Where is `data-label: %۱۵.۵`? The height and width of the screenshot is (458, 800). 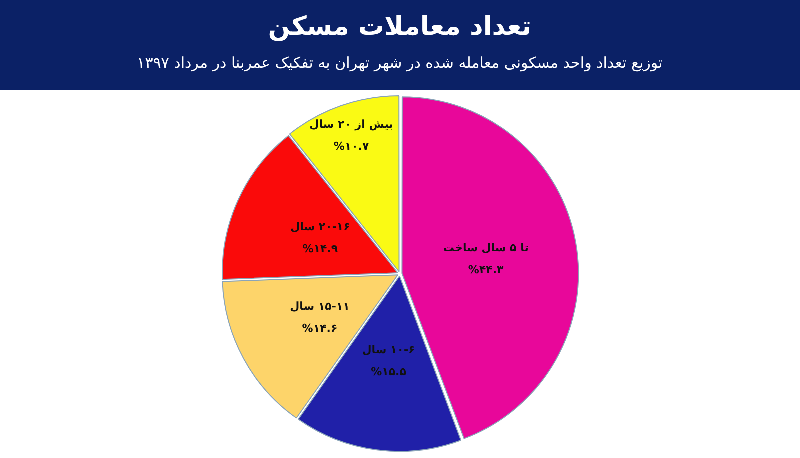 data-label: %۱۵.۵ is located at coordinates (389, 372).